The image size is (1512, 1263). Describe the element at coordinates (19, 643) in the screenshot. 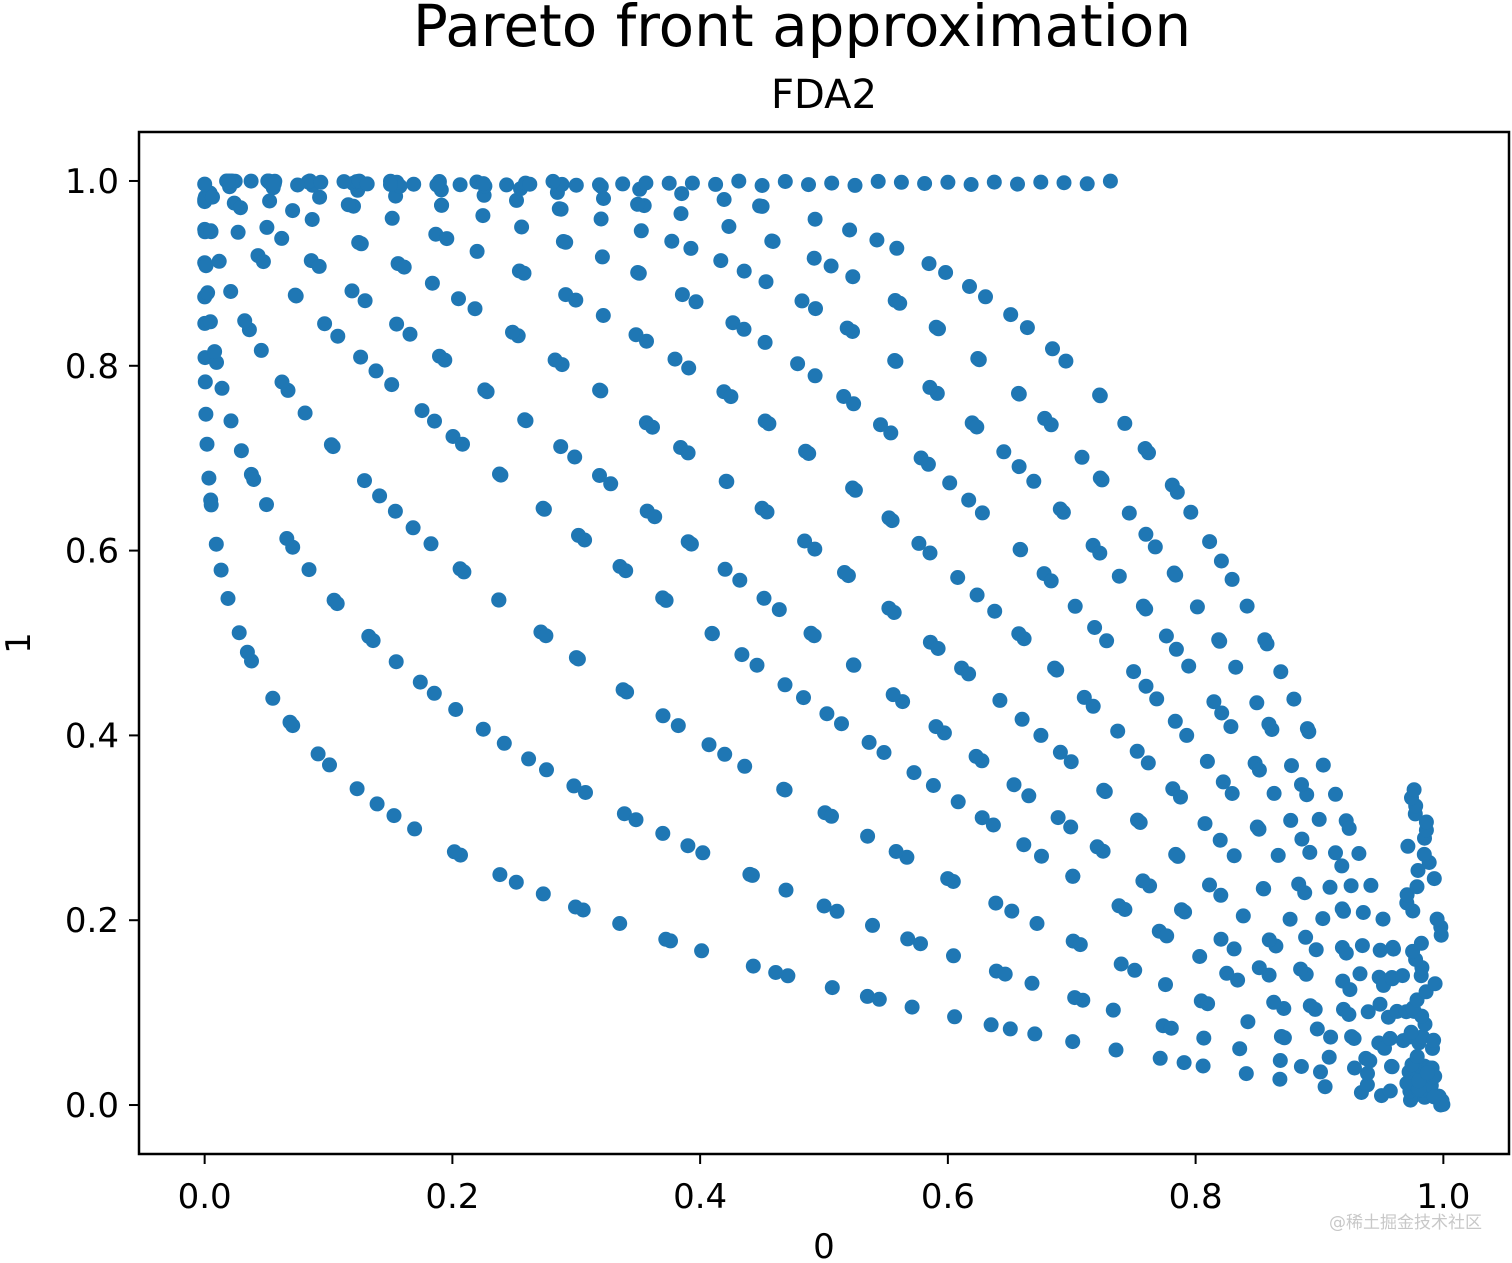

I see `y-axis-label: 1` at that location.